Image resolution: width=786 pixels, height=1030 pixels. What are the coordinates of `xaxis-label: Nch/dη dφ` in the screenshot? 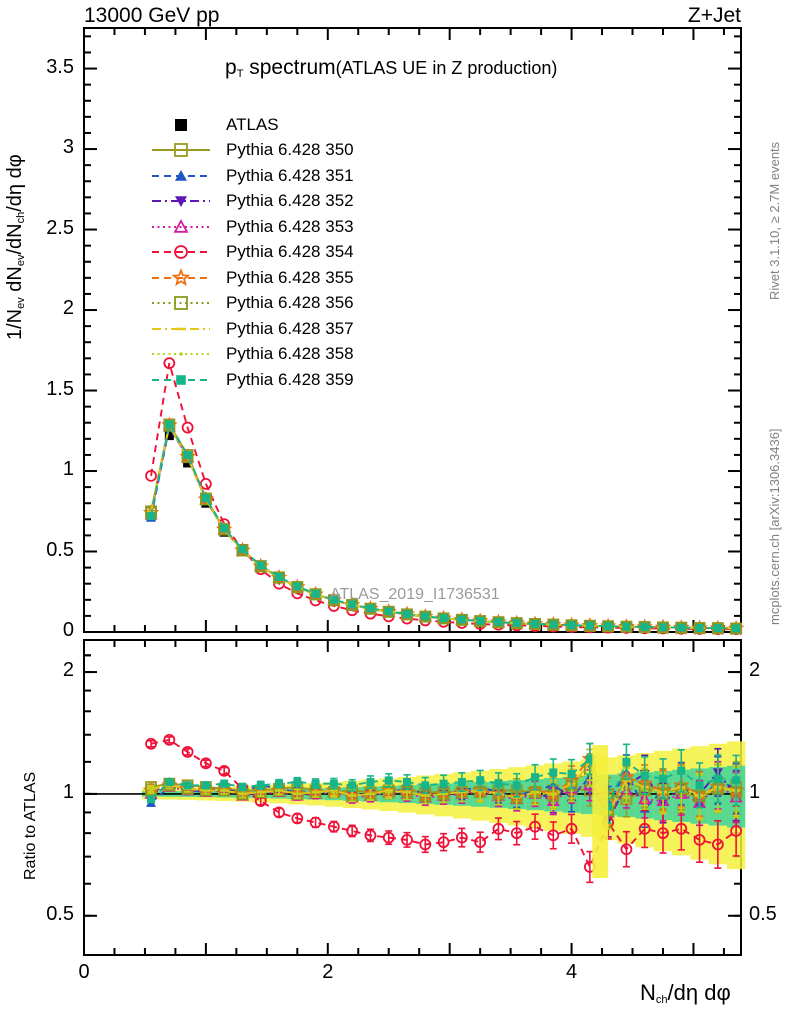 It's located at (685, 993).